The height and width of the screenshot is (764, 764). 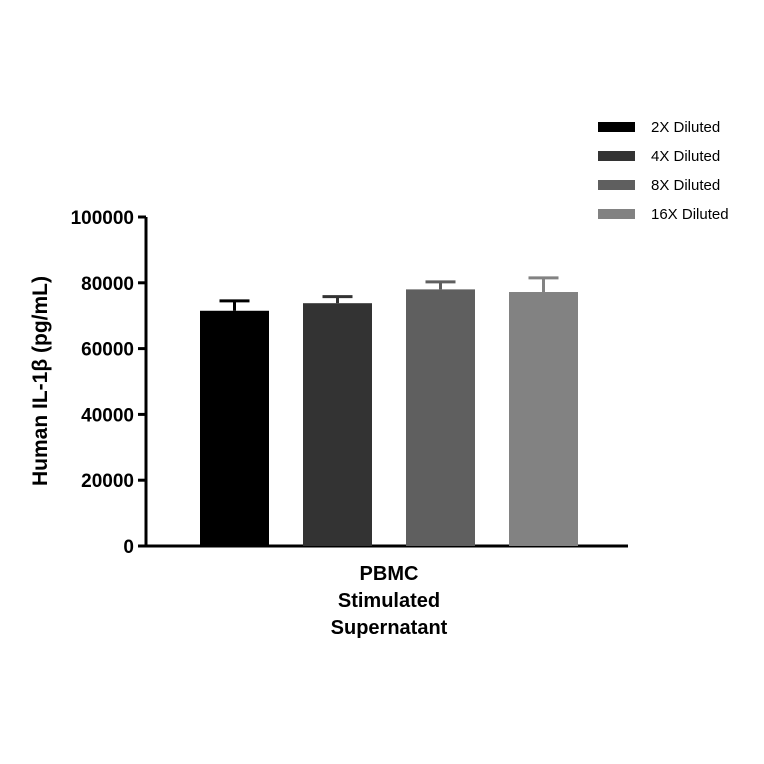 I want to click on y-tick-label: 80000, so click(x=107, y=284).